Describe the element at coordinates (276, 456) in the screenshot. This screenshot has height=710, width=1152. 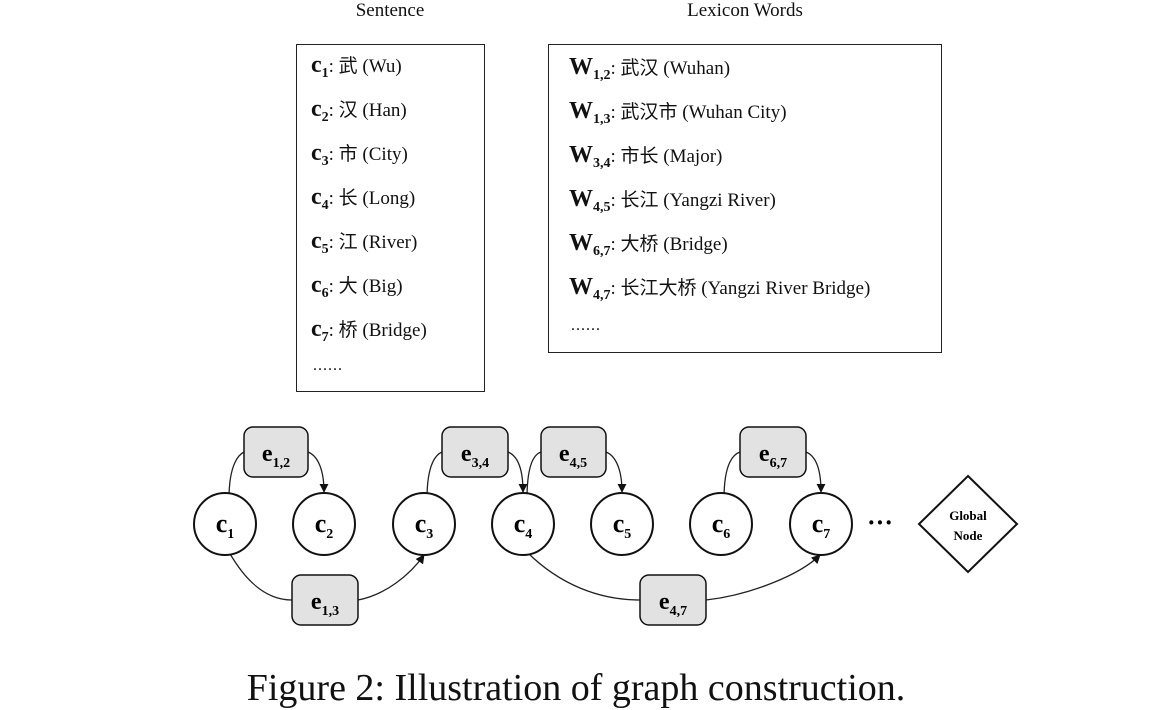
I see `svg-text: e1,2` at that location.